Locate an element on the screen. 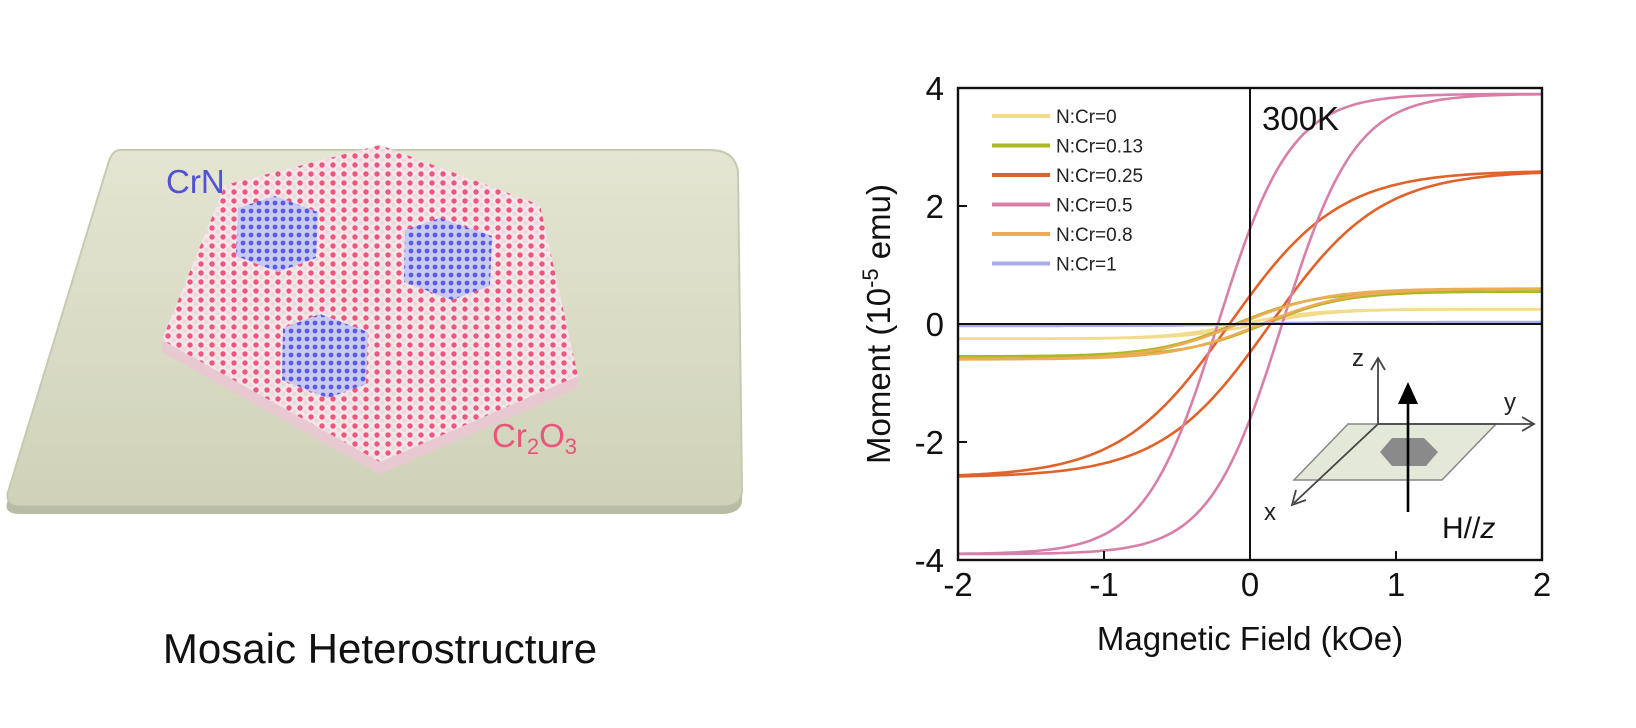 The image size is (1636, 728). x-axis-label: Magnetic Field (kOe) is located at coordinates (1250, 638).